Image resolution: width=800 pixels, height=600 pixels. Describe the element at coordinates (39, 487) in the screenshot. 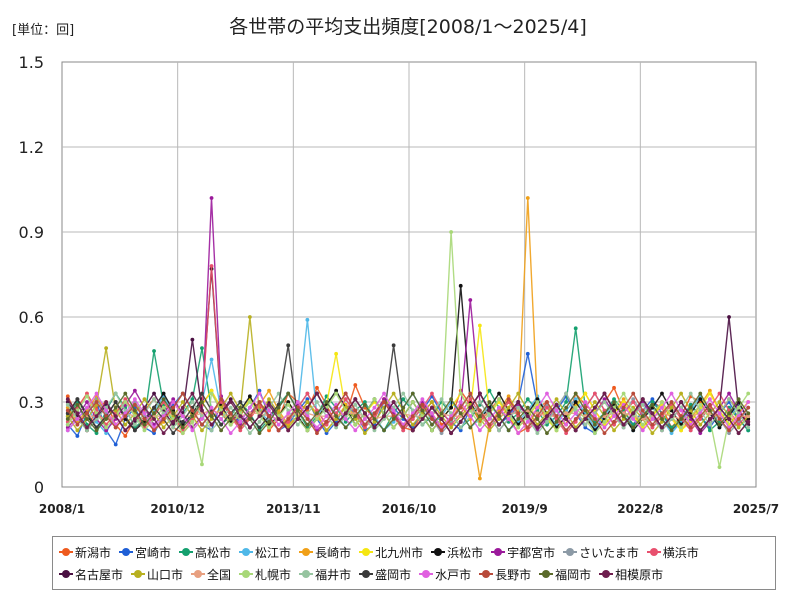

I see `y-tick-label: 0` at that location.